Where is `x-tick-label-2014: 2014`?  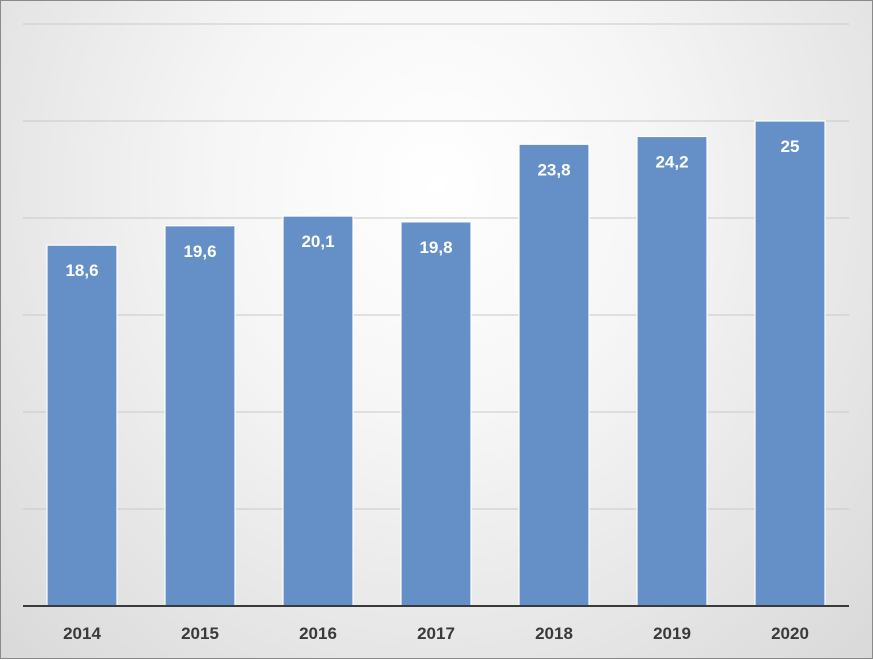
x-tick-label-2014: 2014 is located at coordinates (82, 633).